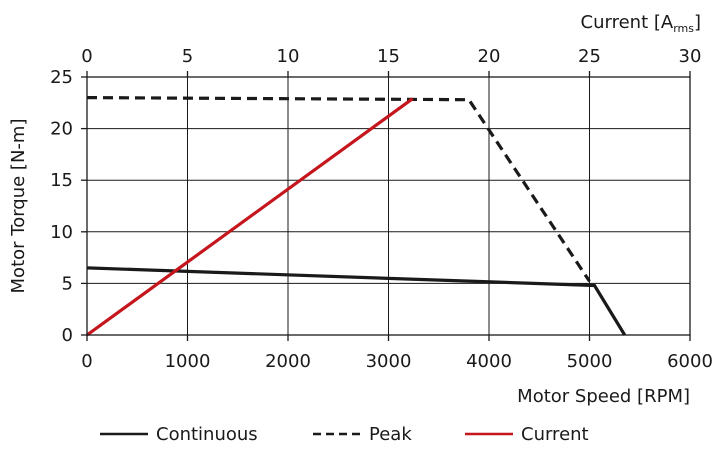 This screenshot has height=454, width=723. Describe the element at coordinates (188, 361) in the screenshot. I see `x-tick-label: 1000` at that location.